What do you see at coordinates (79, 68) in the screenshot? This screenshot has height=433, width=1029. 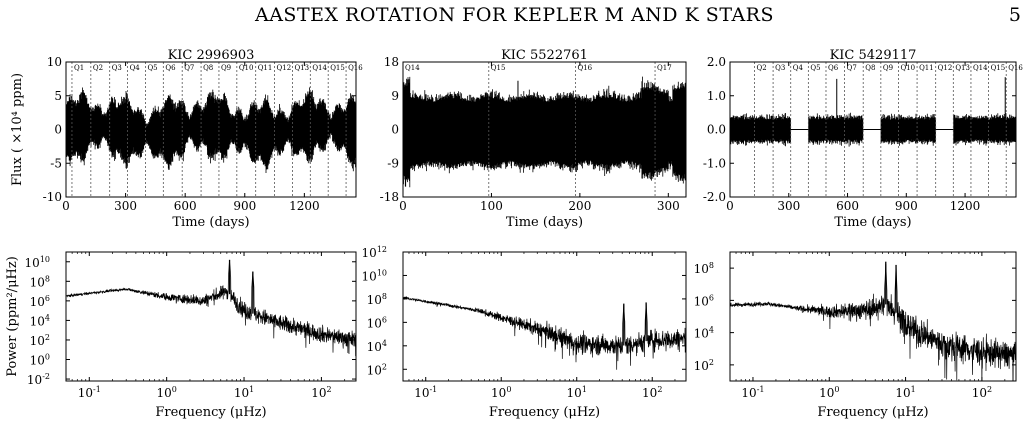 I see `quarter-label: Q1` at bounding box center [79, 68].